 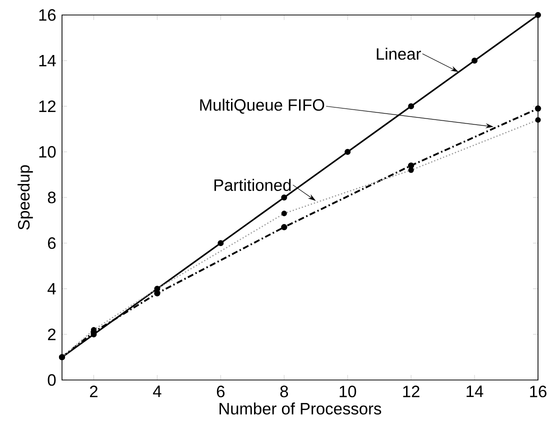 What do you see at coordinates (52, 198) in the screenshot?
I see `y-tick-label: 8` at bounding box center [52, 198].